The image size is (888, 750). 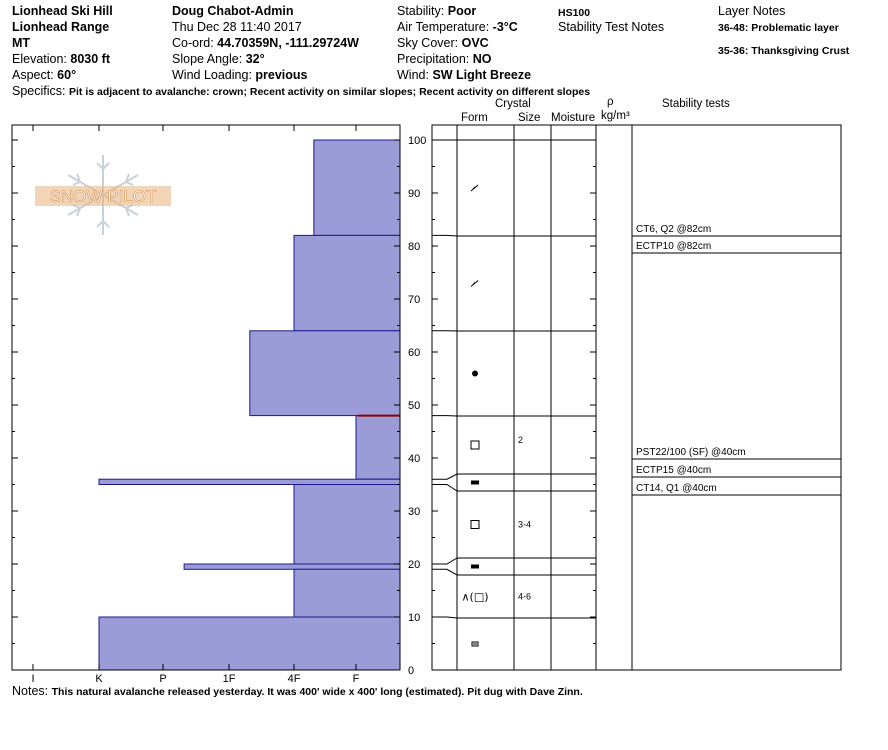 I want to click on crystal-size-label: 2, so click(x=520, y=440).